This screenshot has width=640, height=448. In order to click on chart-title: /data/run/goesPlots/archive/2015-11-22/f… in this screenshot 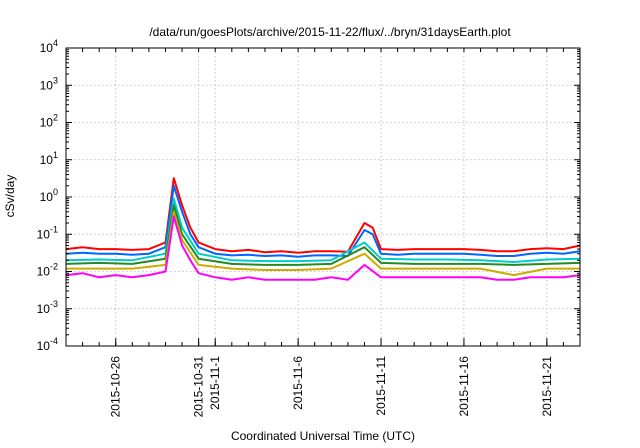, I will do `click(330, 32)`.